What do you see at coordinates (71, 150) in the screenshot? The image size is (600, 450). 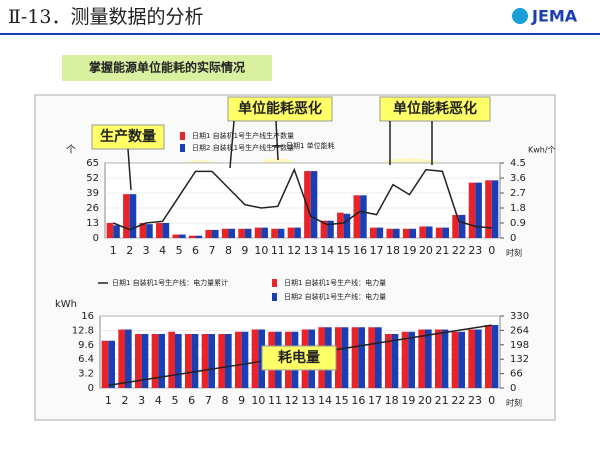 I see `y-axis-label: 个` at bounding box center [71, 150].